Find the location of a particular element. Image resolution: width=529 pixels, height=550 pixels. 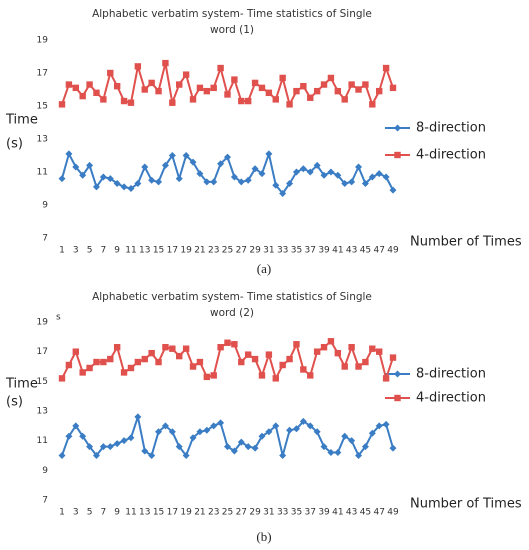

x-tick-label: 35 is located at coordinates (296, 251).